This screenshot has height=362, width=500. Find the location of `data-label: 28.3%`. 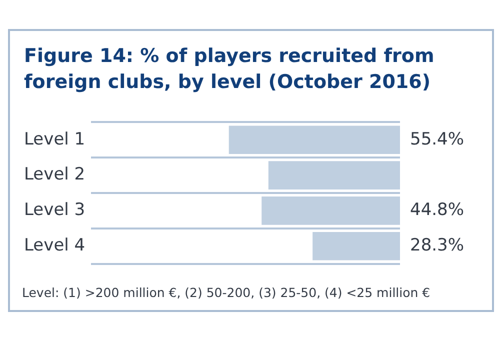

data-label: 28.3% is located at coordinates (437, 246).